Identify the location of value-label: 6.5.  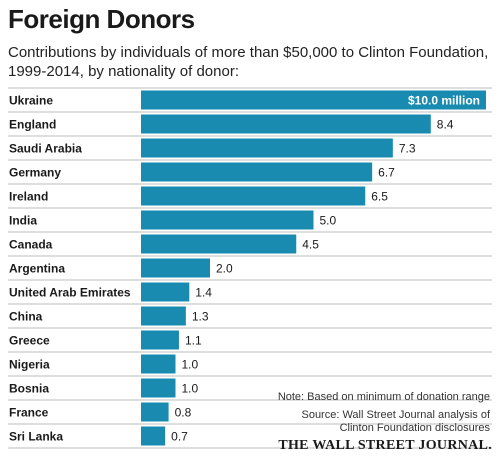
(379, 197).